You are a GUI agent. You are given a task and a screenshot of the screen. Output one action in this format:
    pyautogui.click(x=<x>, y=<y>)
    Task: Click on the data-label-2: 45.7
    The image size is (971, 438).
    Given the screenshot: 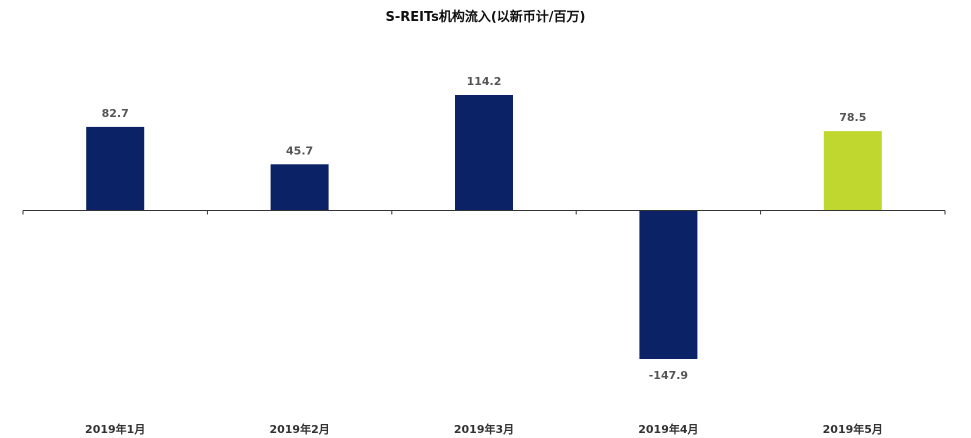 What is the action you would take?
    pyautogui.click(x=299, y=150)
    